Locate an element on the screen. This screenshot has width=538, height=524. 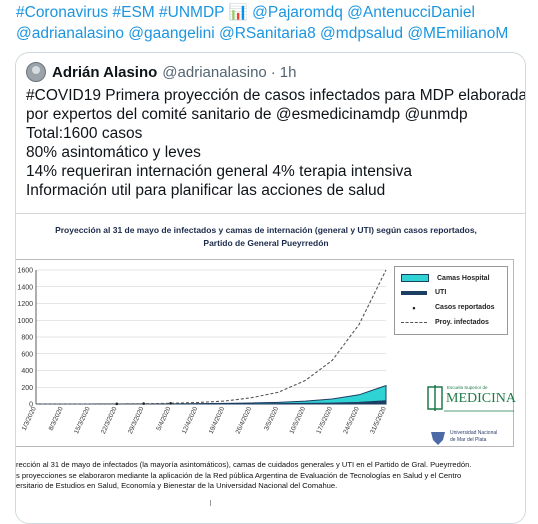
x-tick-label: 8/3/2020 is located at coordinates (56, 419).